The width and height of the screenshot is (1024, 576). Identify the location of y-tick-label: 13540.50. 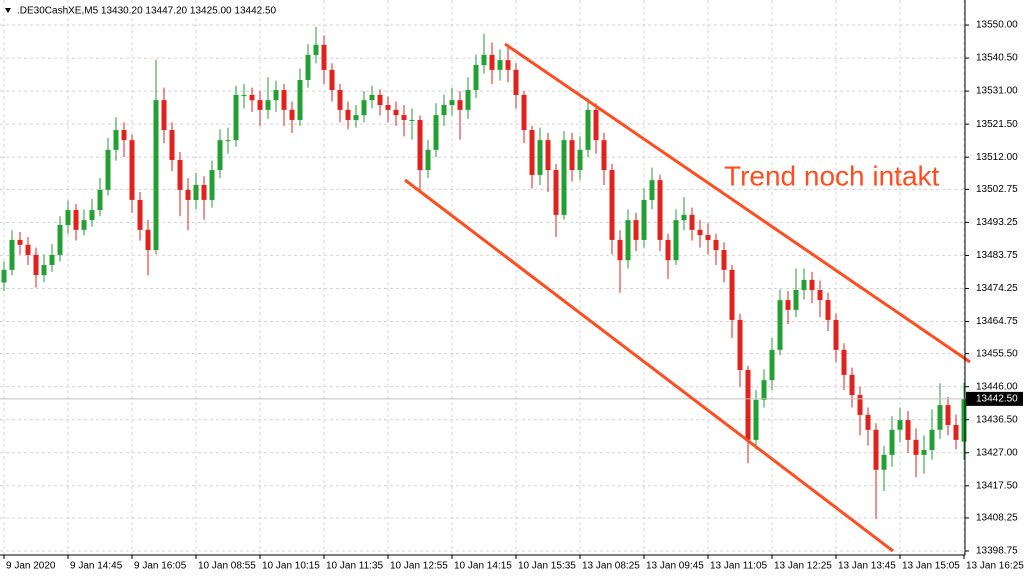
(997, 58).